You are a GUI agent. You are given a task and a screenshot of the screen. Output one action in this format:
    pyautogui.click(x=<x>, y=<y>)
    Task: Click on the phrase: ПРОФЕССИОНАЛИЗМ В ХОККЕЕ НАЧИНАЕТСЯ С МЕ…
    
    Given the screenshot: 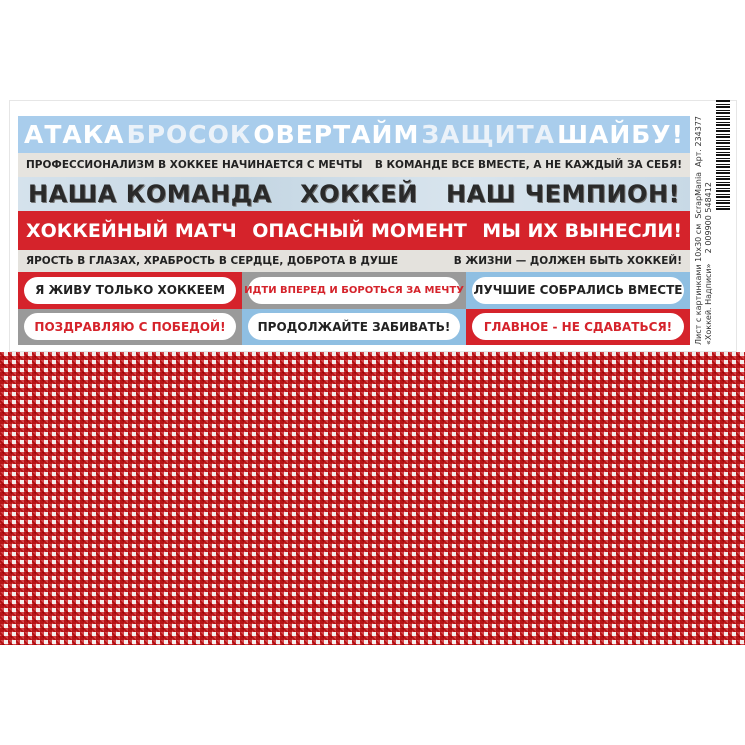 What is the action you would take?
    pyautogui.click(x=194, y=165)
    